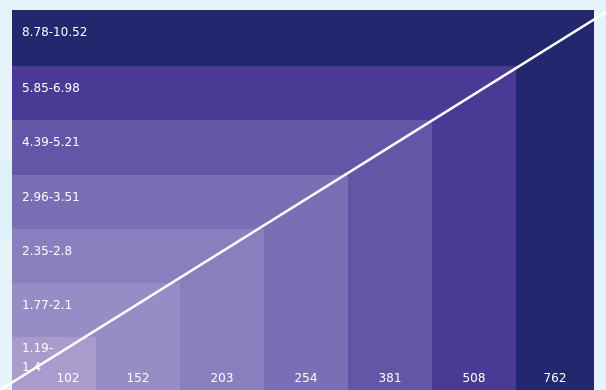 The height and width of the screenshot is (390, 606). Describe the element at coordinates (51, 197) in the screenshot. I see `row-label-3: 2.96-3.51` at that location.